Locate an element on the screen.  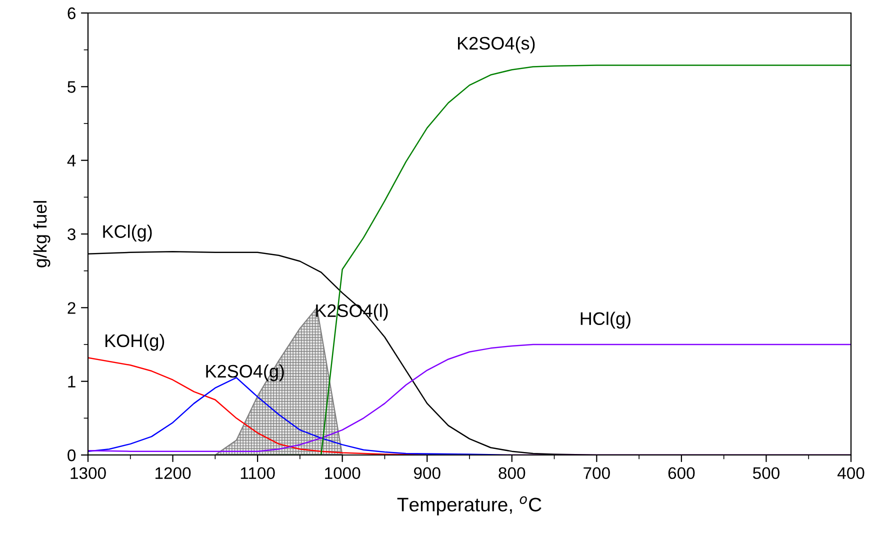
y-tick-label: 0 is located at coordinates (72, 455).